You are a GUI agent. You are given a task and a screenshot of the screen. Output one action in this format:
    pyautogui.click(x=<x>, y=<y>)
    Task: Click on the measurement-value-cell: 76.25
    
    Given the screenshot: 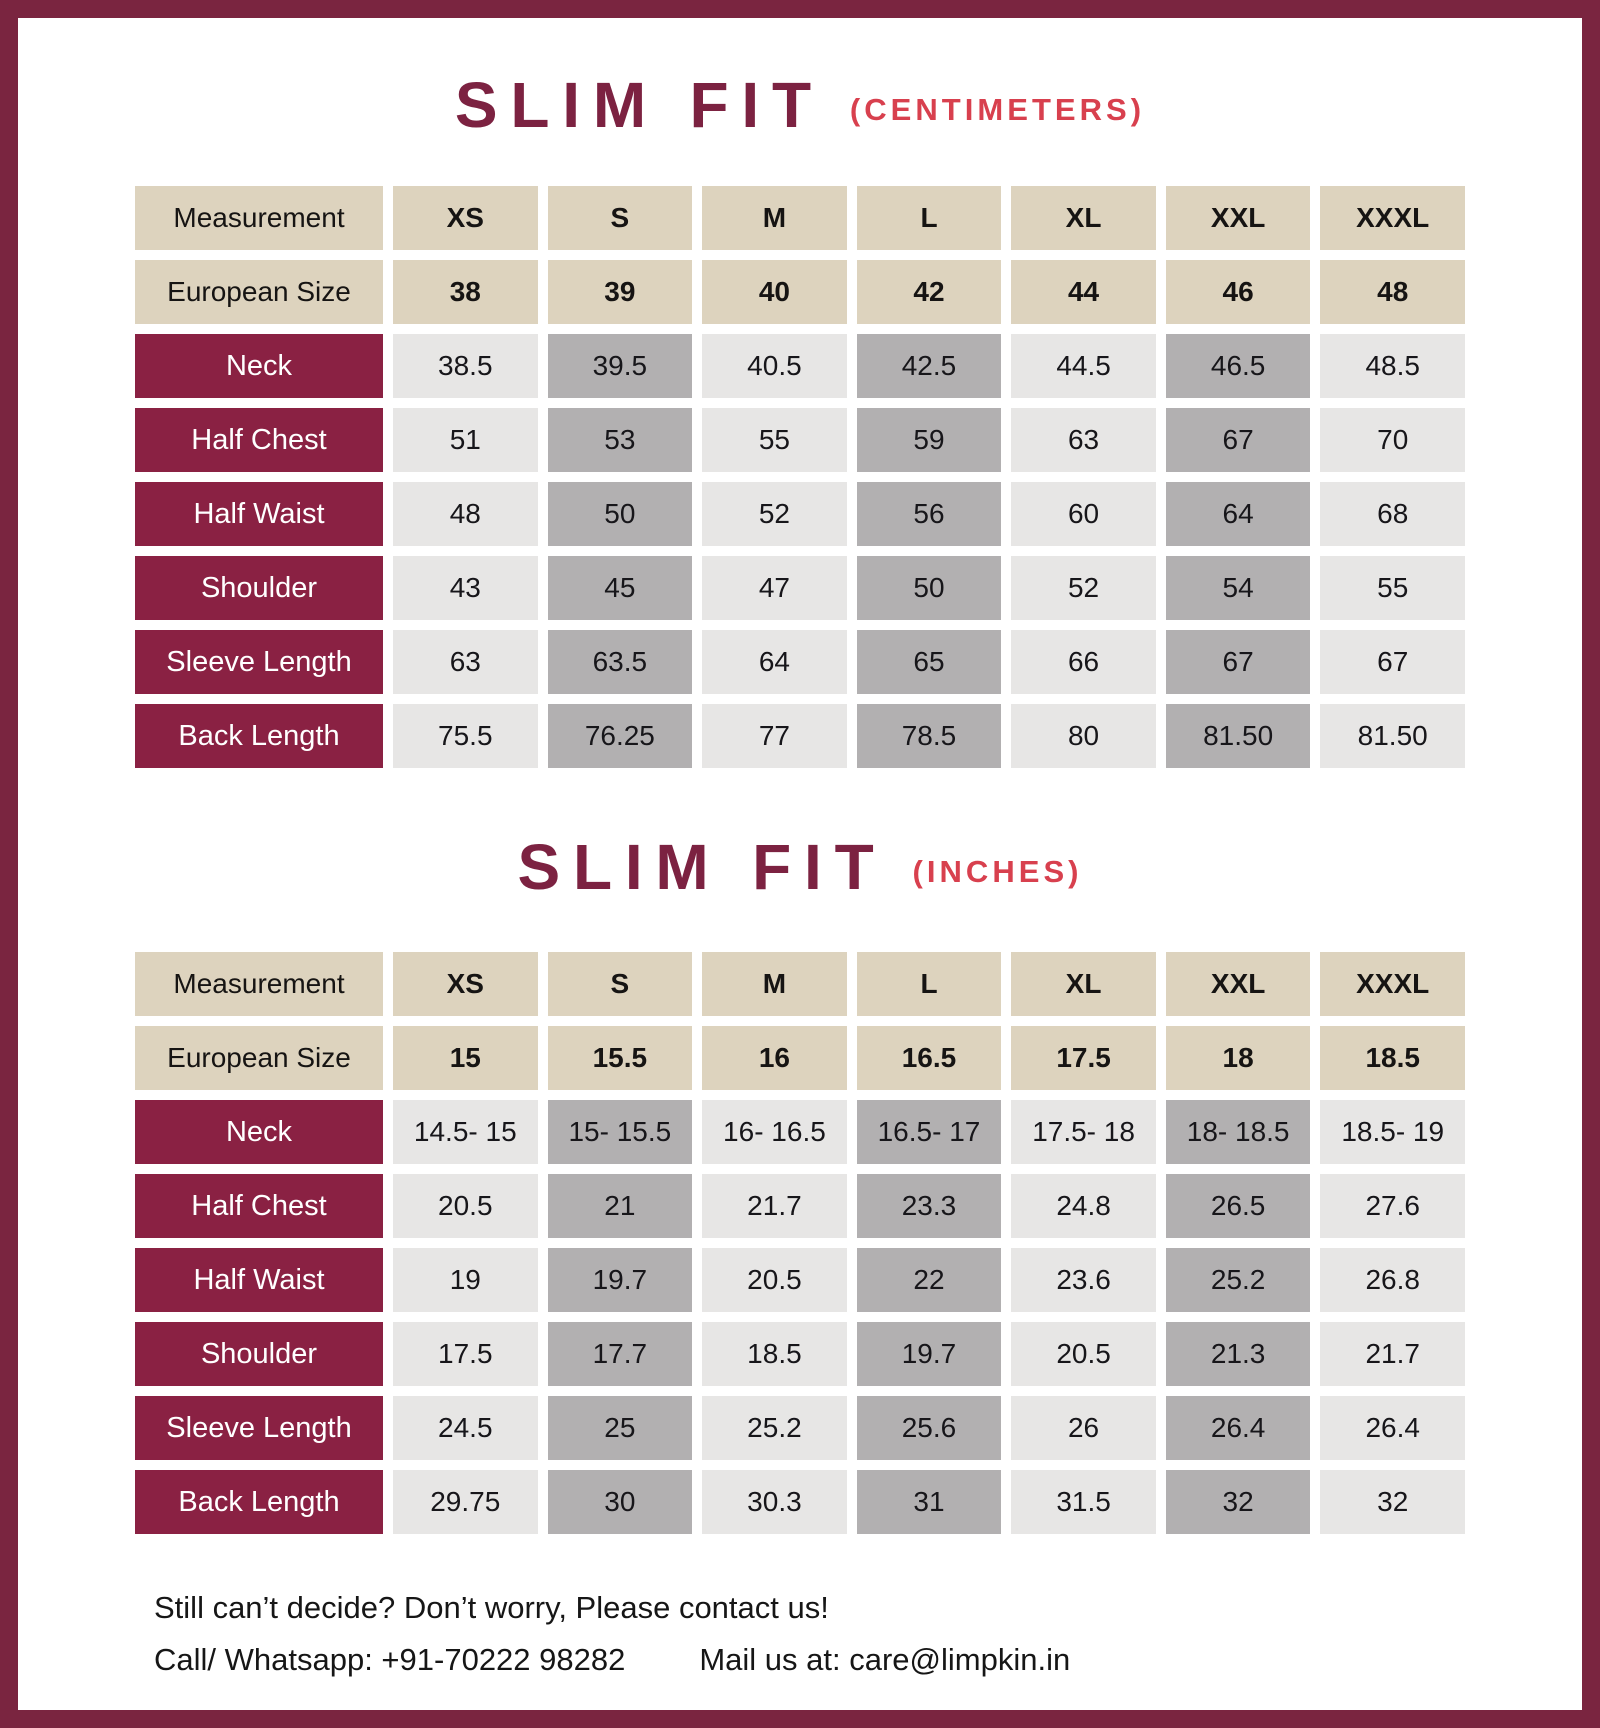 What is the action you would take?
    pyautogui.click(x=620, y=736)
    